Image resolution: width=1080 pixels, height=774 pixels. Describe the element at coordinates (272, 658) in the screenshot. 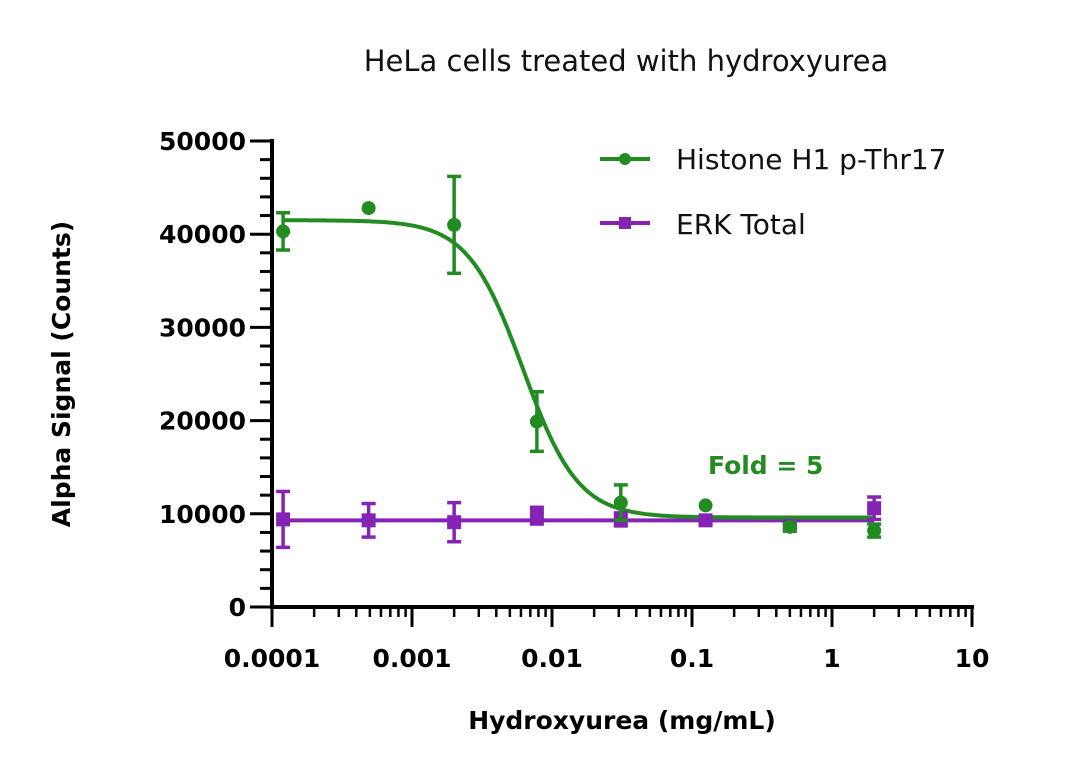

I see `x-tick-label: 0.0001` at that location.